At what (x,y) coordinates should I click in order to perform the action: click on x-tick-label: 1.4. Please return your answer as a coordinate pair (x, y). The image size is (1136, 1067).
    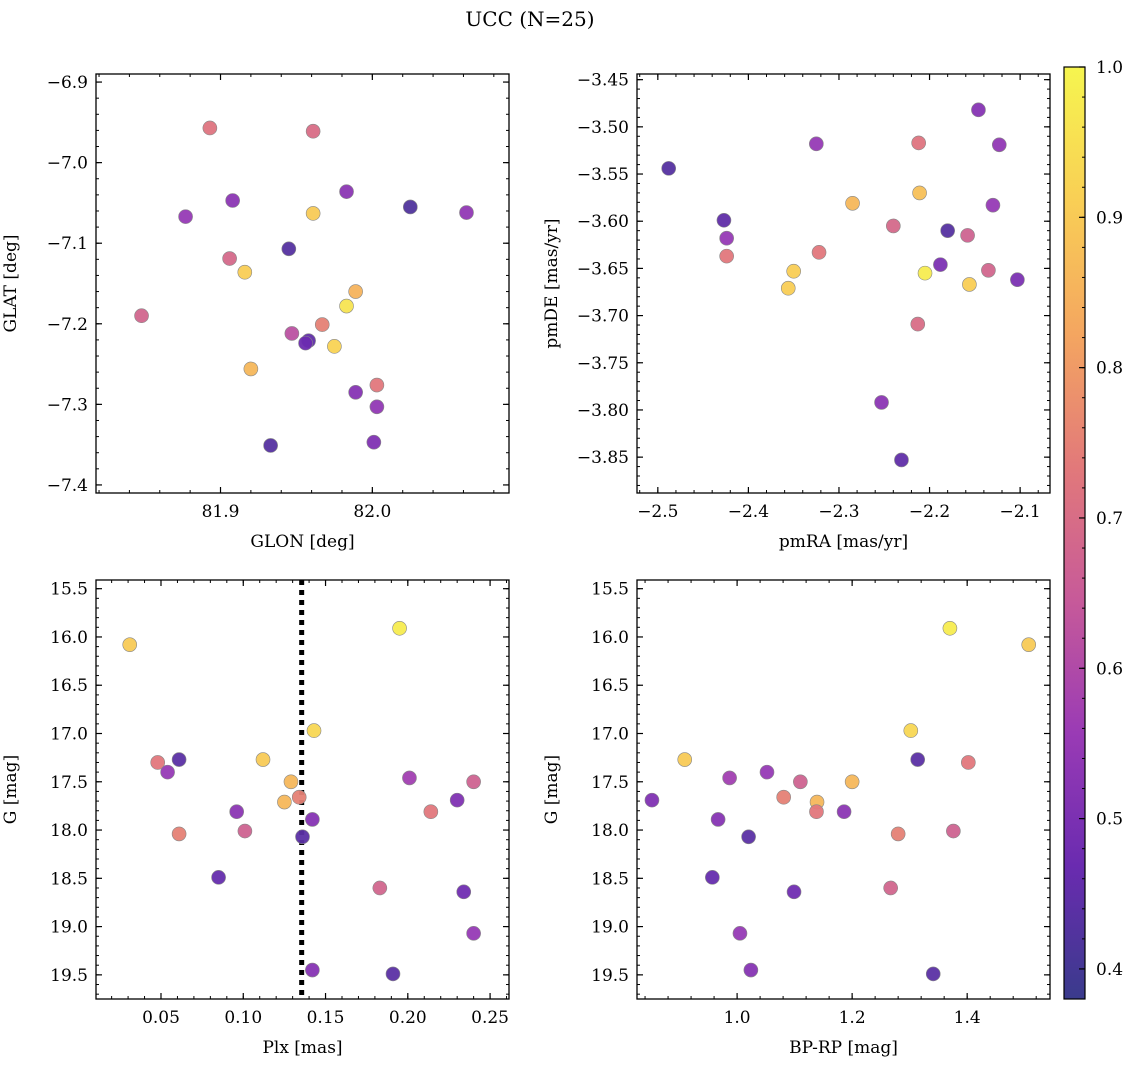
    Looking at the image, I should click on (967, 1018).